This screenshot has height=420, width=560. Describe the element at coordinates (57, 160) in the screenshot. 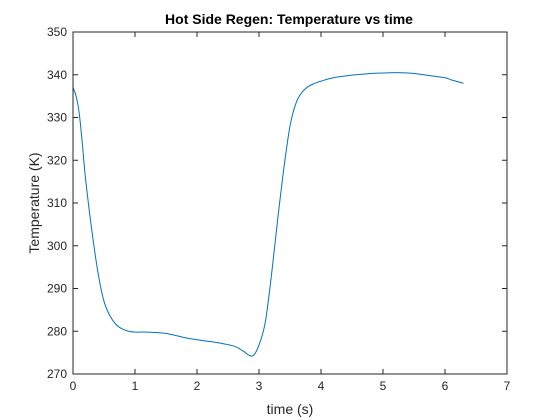

I see `y-tick-label: 320` at that location.